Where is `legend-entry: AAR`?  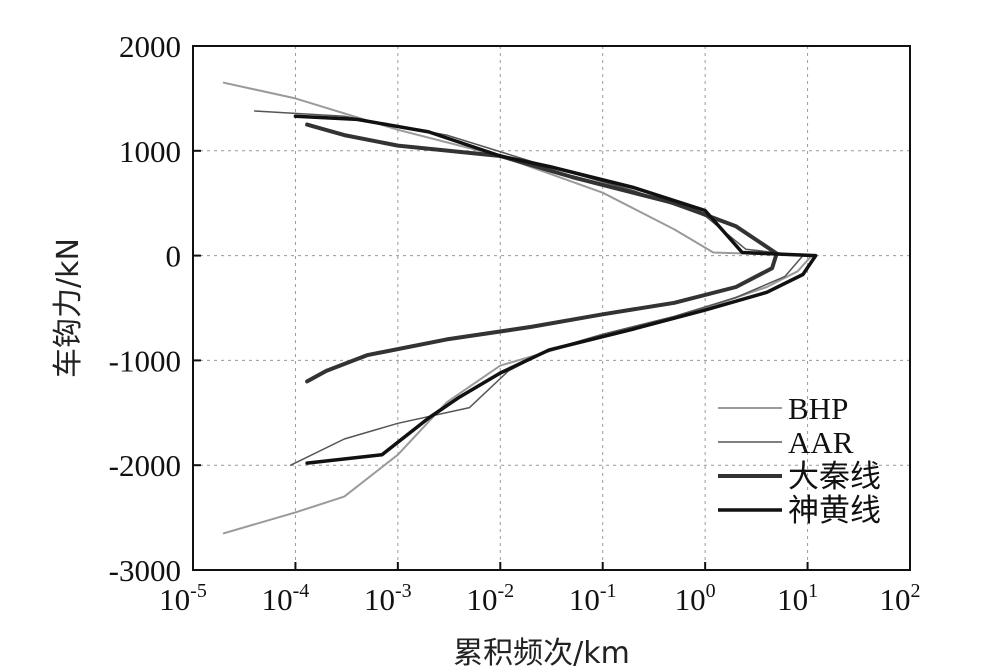 legend-entry: AAR is located at coordinates (821, 442).